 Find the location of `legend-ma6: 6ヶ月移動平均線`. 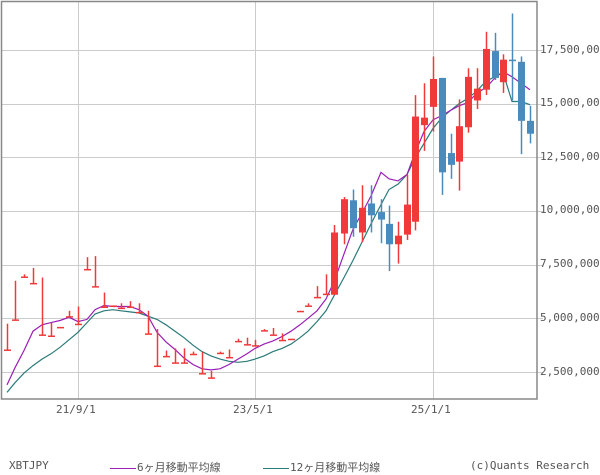

legend-ma6: 6ヶ月移動平均線 is located at coordinates (165, 467).